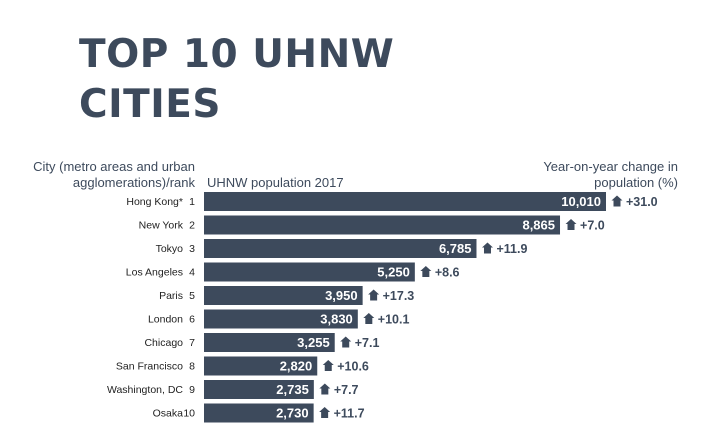  Describe the element at coordinates (154, 273) in the screenshot. I see `city-label: Los Angeles` at that location.